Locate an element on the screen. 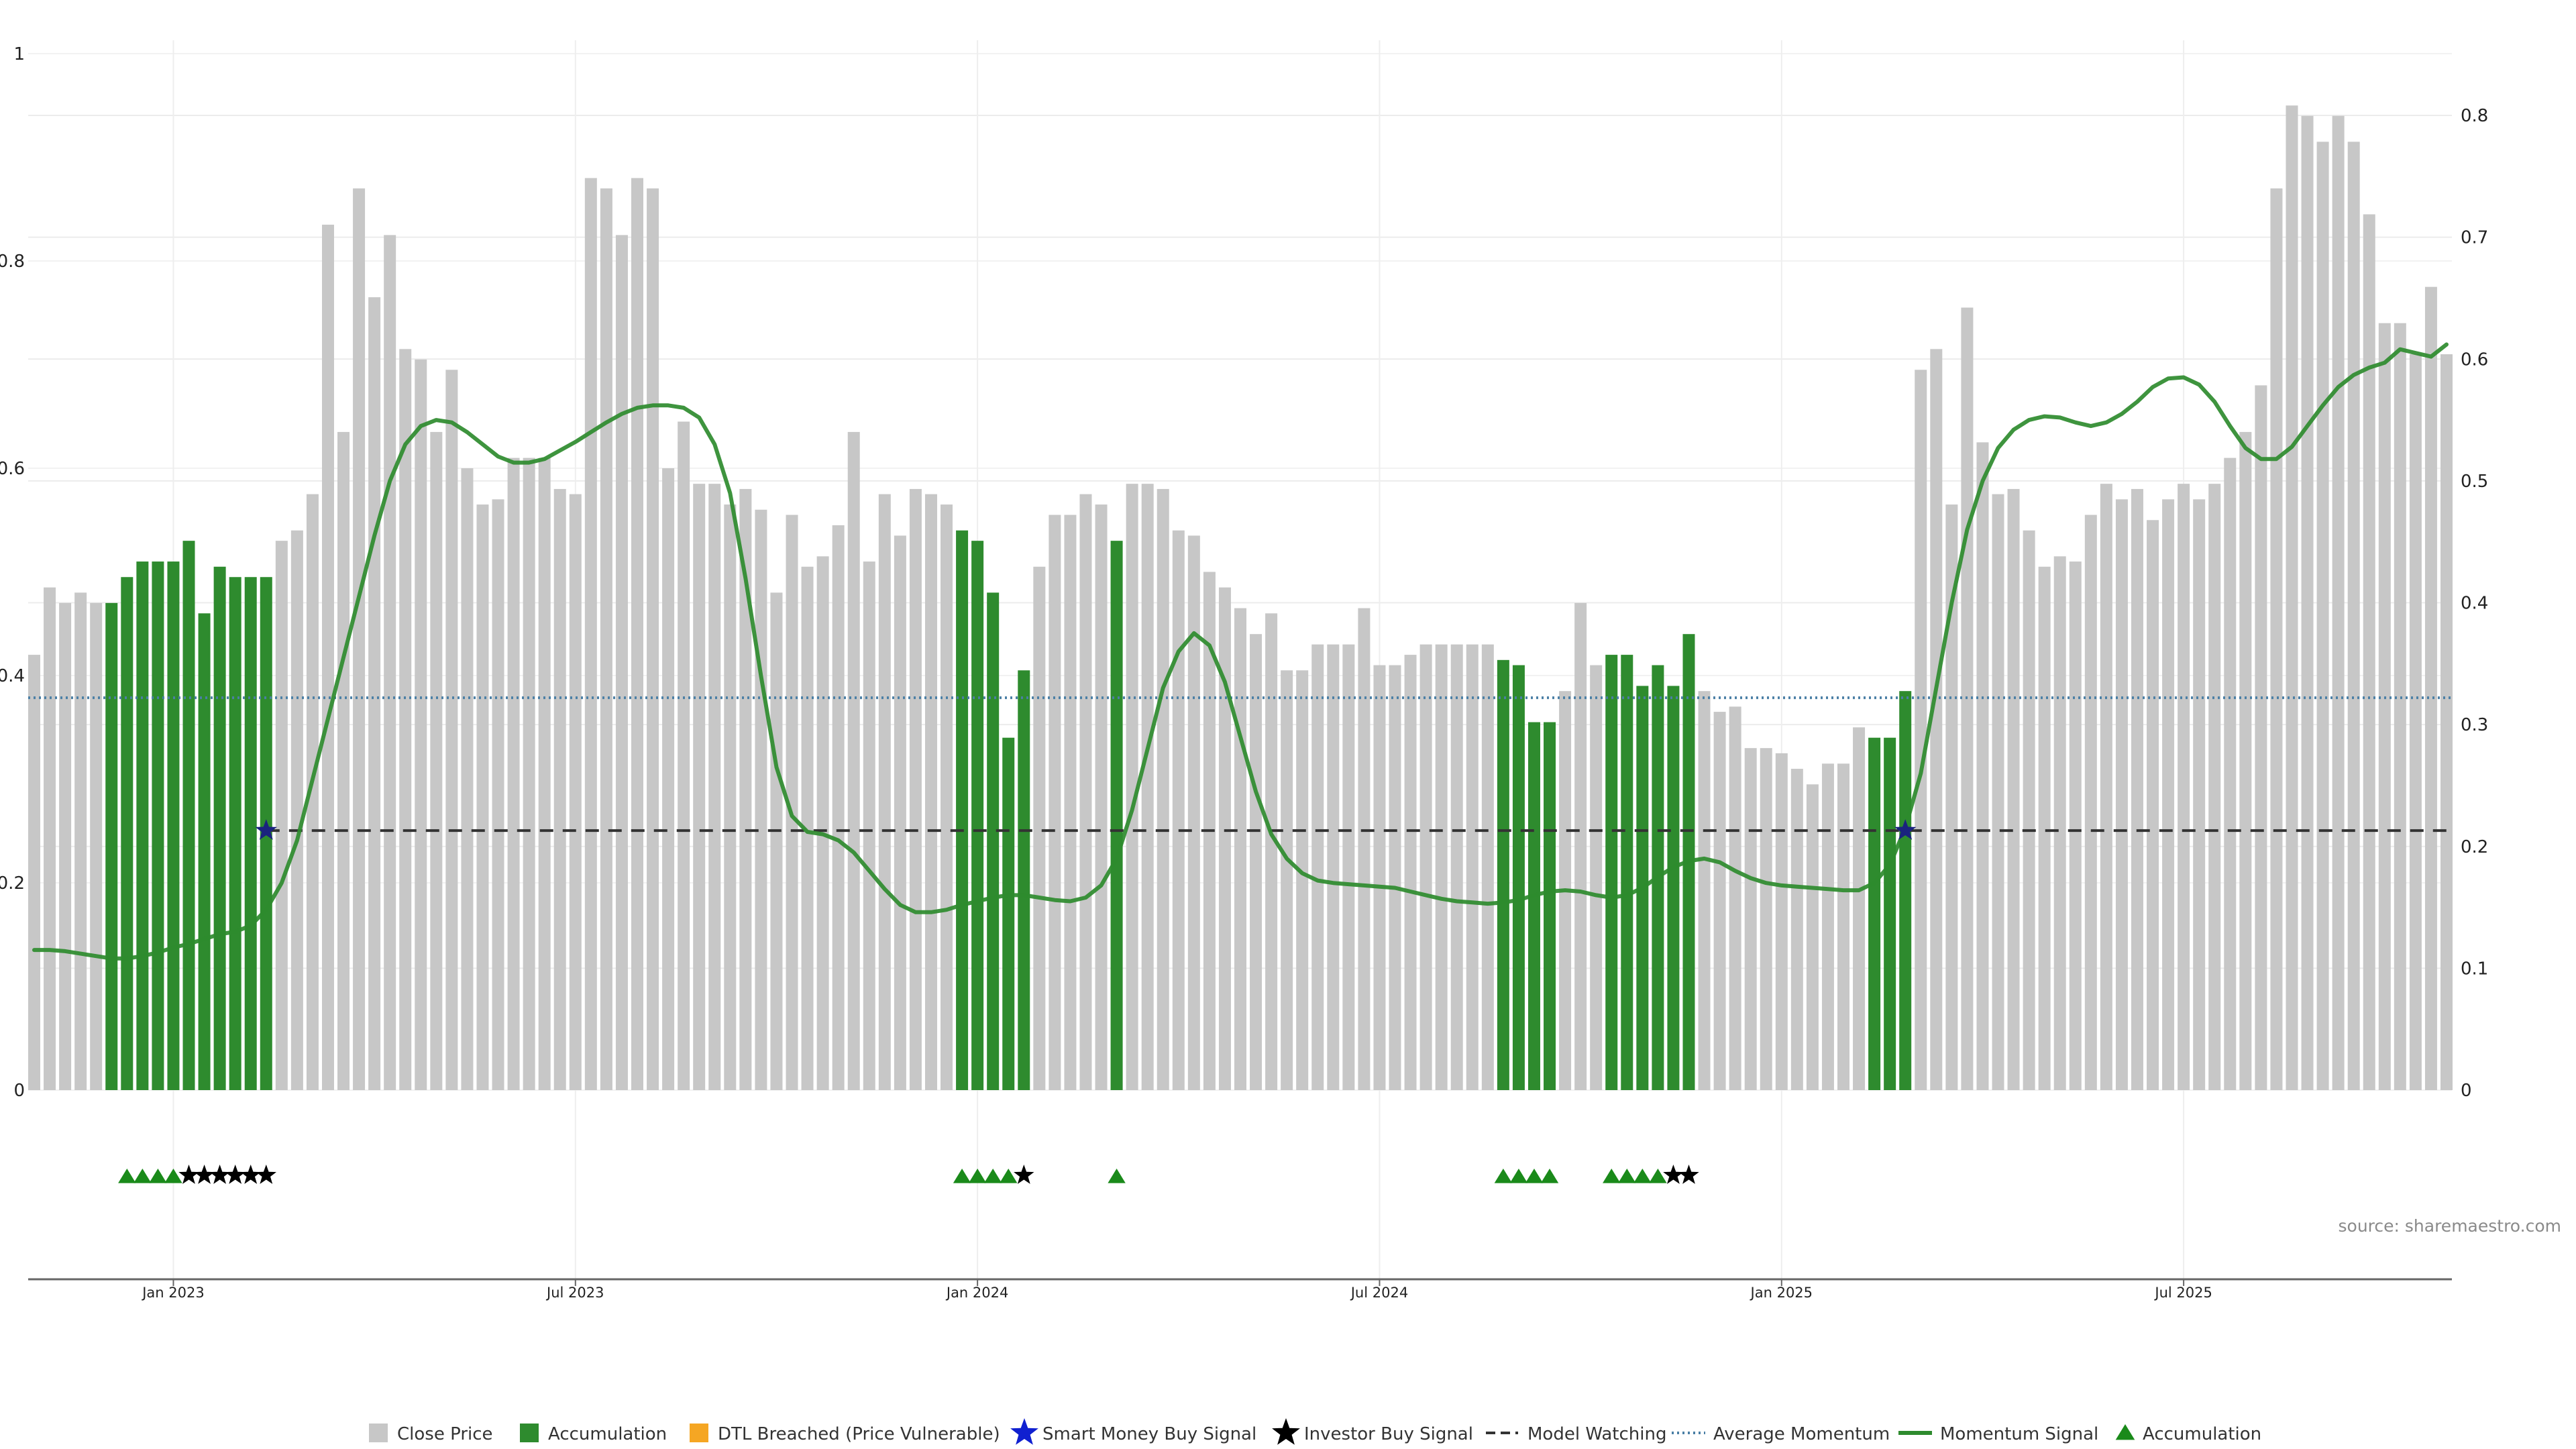 Image resolution: width=2576 pixels, height=1449 pixels. y-left-tick-label: 1 is located at coordinates (19, 54).